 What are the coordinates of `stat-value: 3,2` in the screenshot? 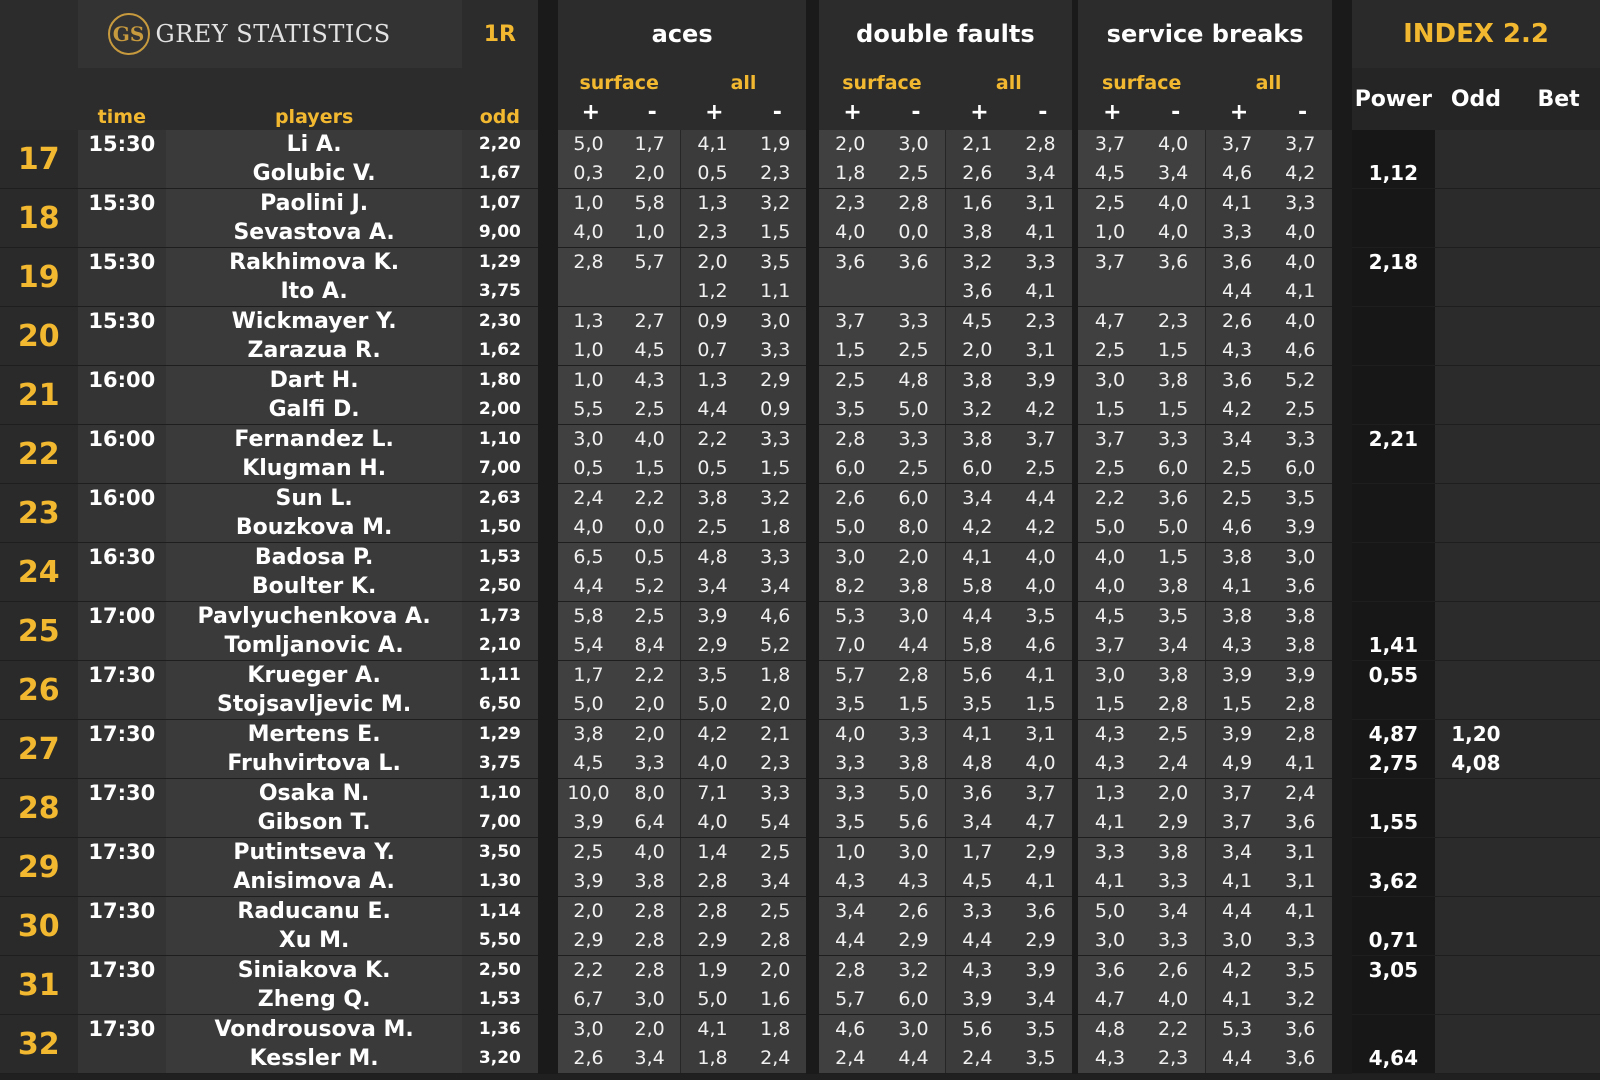 It's located at (775, 203).